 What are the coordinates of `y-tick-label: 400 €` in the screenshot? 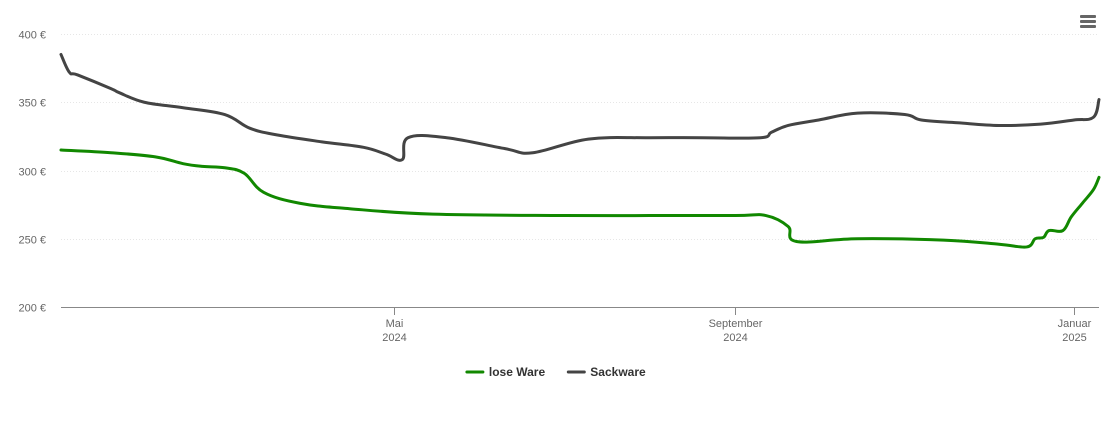 It's located at (32, 36).